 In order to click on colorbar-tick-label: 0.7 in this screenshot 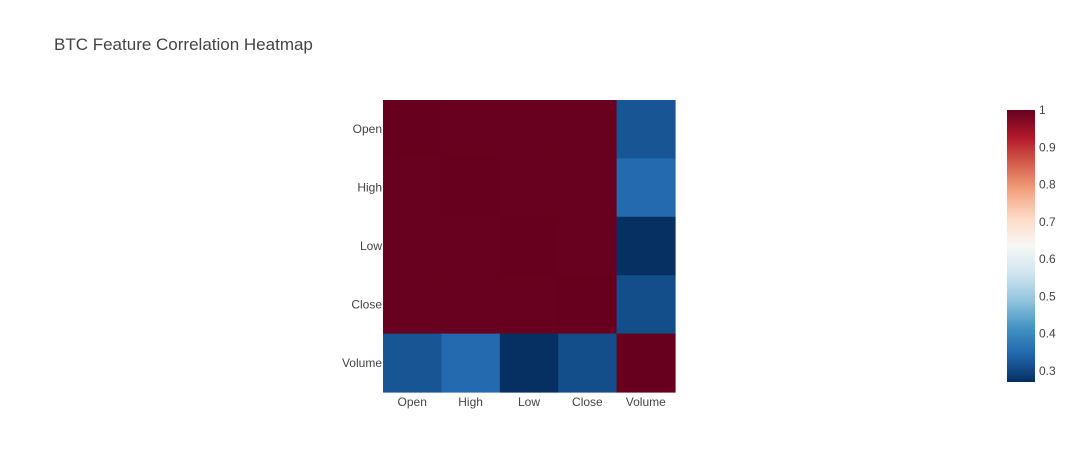, I will do `click(1047, 222)`.